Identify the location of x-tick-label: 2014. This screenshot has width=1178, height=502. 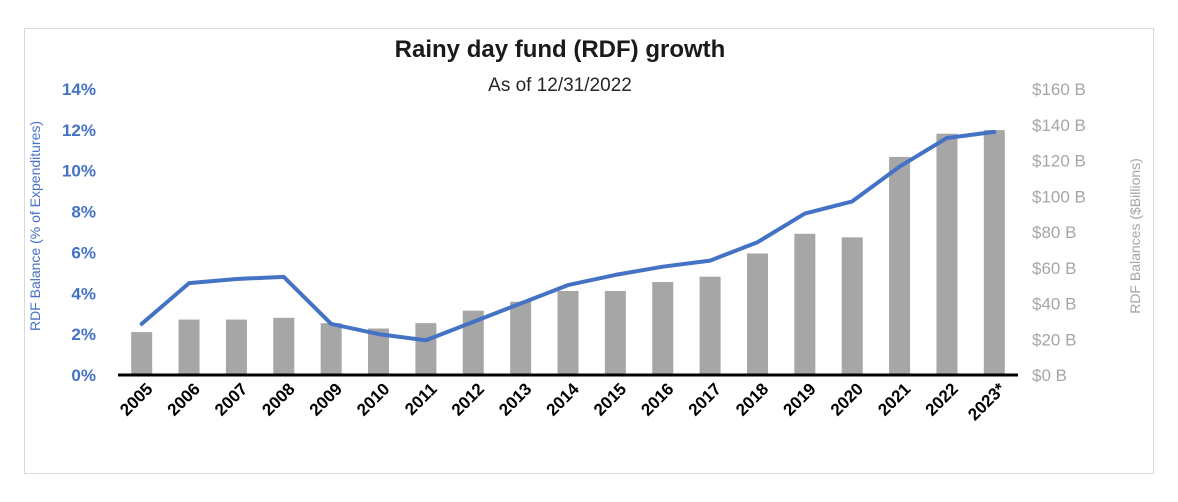
(563, 399).